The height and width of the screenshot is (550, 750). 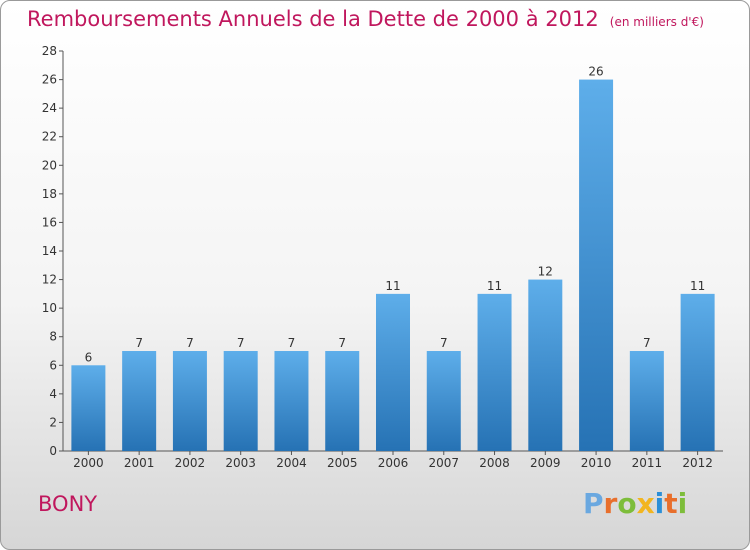 What do you see at coordinates (545, 272) in the screenshot?
I see `data-label: 12` at bounding box center [545, 272].